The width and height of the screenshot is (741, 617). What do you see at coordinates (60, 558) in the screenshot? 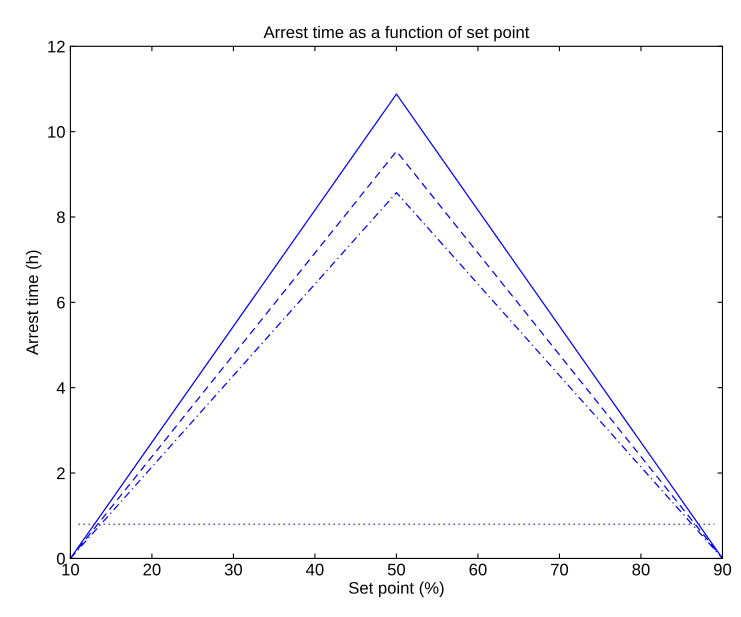
I see `y-tick-label: 0` at bounding box center [60, 558].